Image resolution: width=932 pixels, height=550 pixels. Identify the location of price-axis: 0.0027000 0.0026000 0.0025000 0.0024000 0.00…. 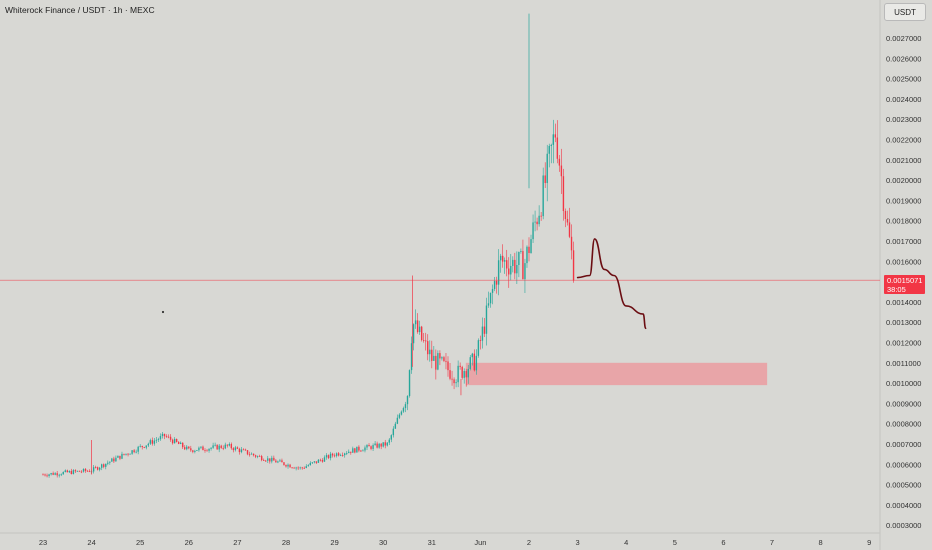
(903, 282).